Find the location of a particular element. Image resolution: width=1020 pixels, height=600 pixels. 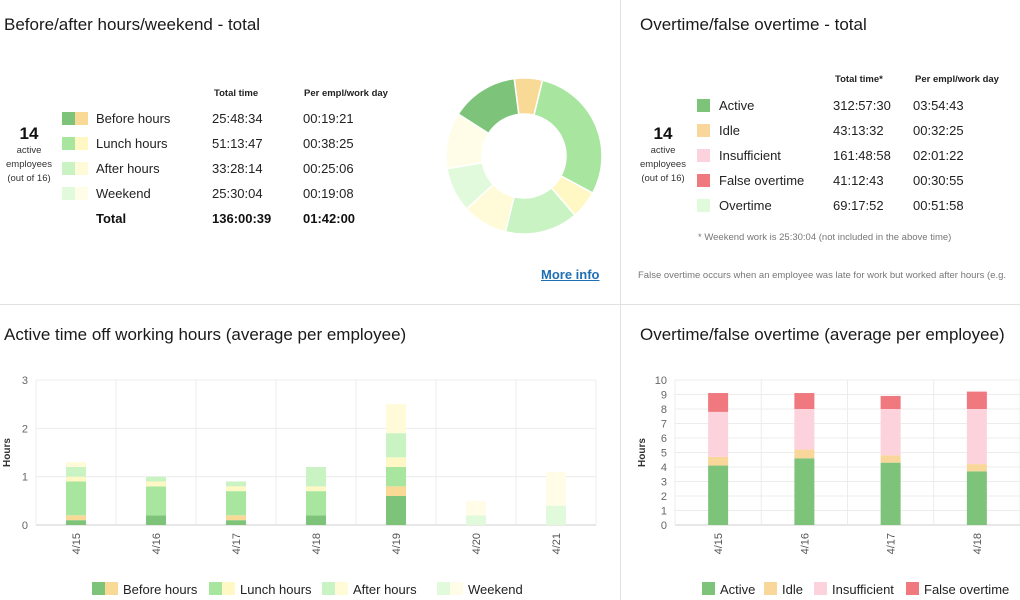

row-per: 00:19:21 is located at coordinates (328, 118).